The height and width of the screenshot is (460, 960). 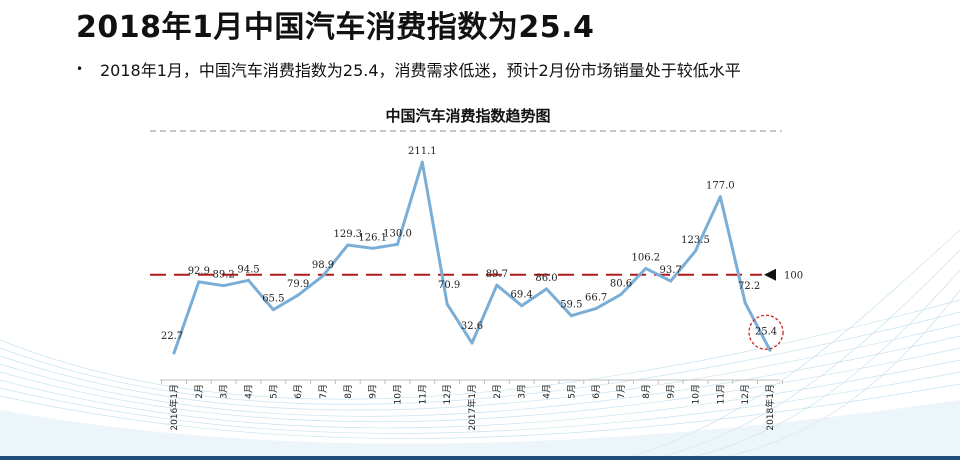 What do you see at coordinates (770, 407) in the screenshot?
I see `x-tick-label: 2018年1月` at bounding box center [770, 407].